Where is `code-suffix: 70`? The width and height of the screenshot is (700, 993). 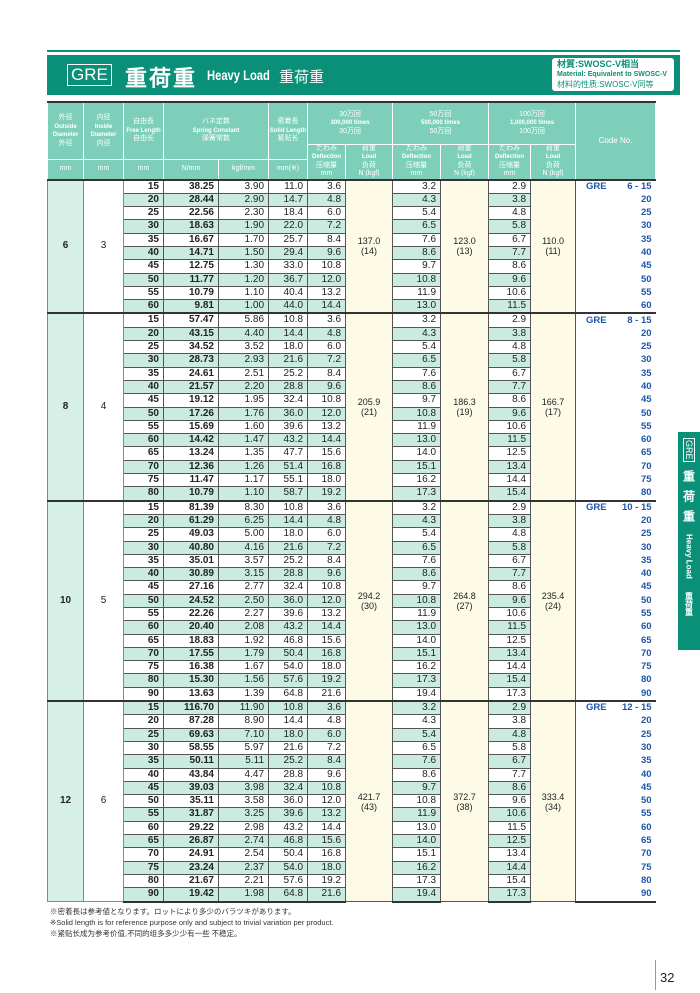 code-suffix: 70 is located at coordinates (646, 653).